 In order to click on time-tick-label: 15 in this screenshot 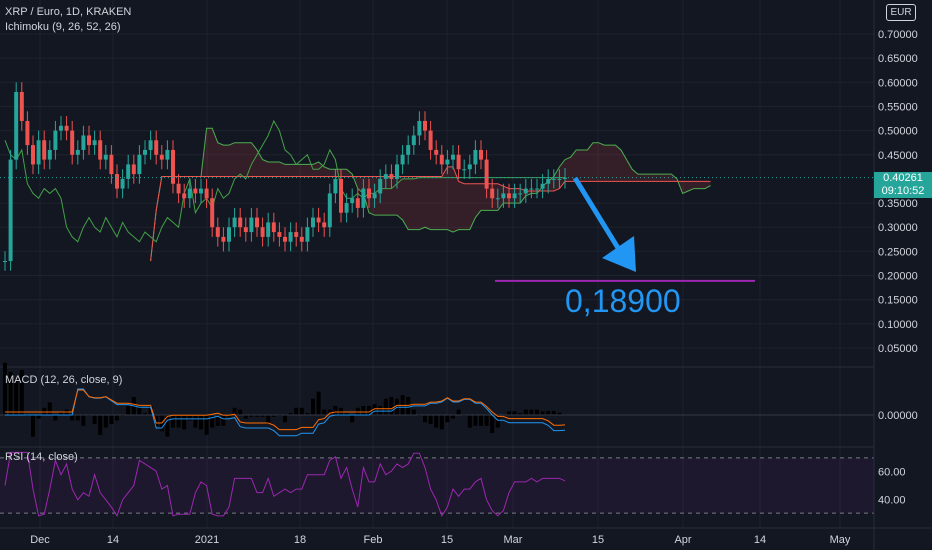, I will do `click(447, 540)`.